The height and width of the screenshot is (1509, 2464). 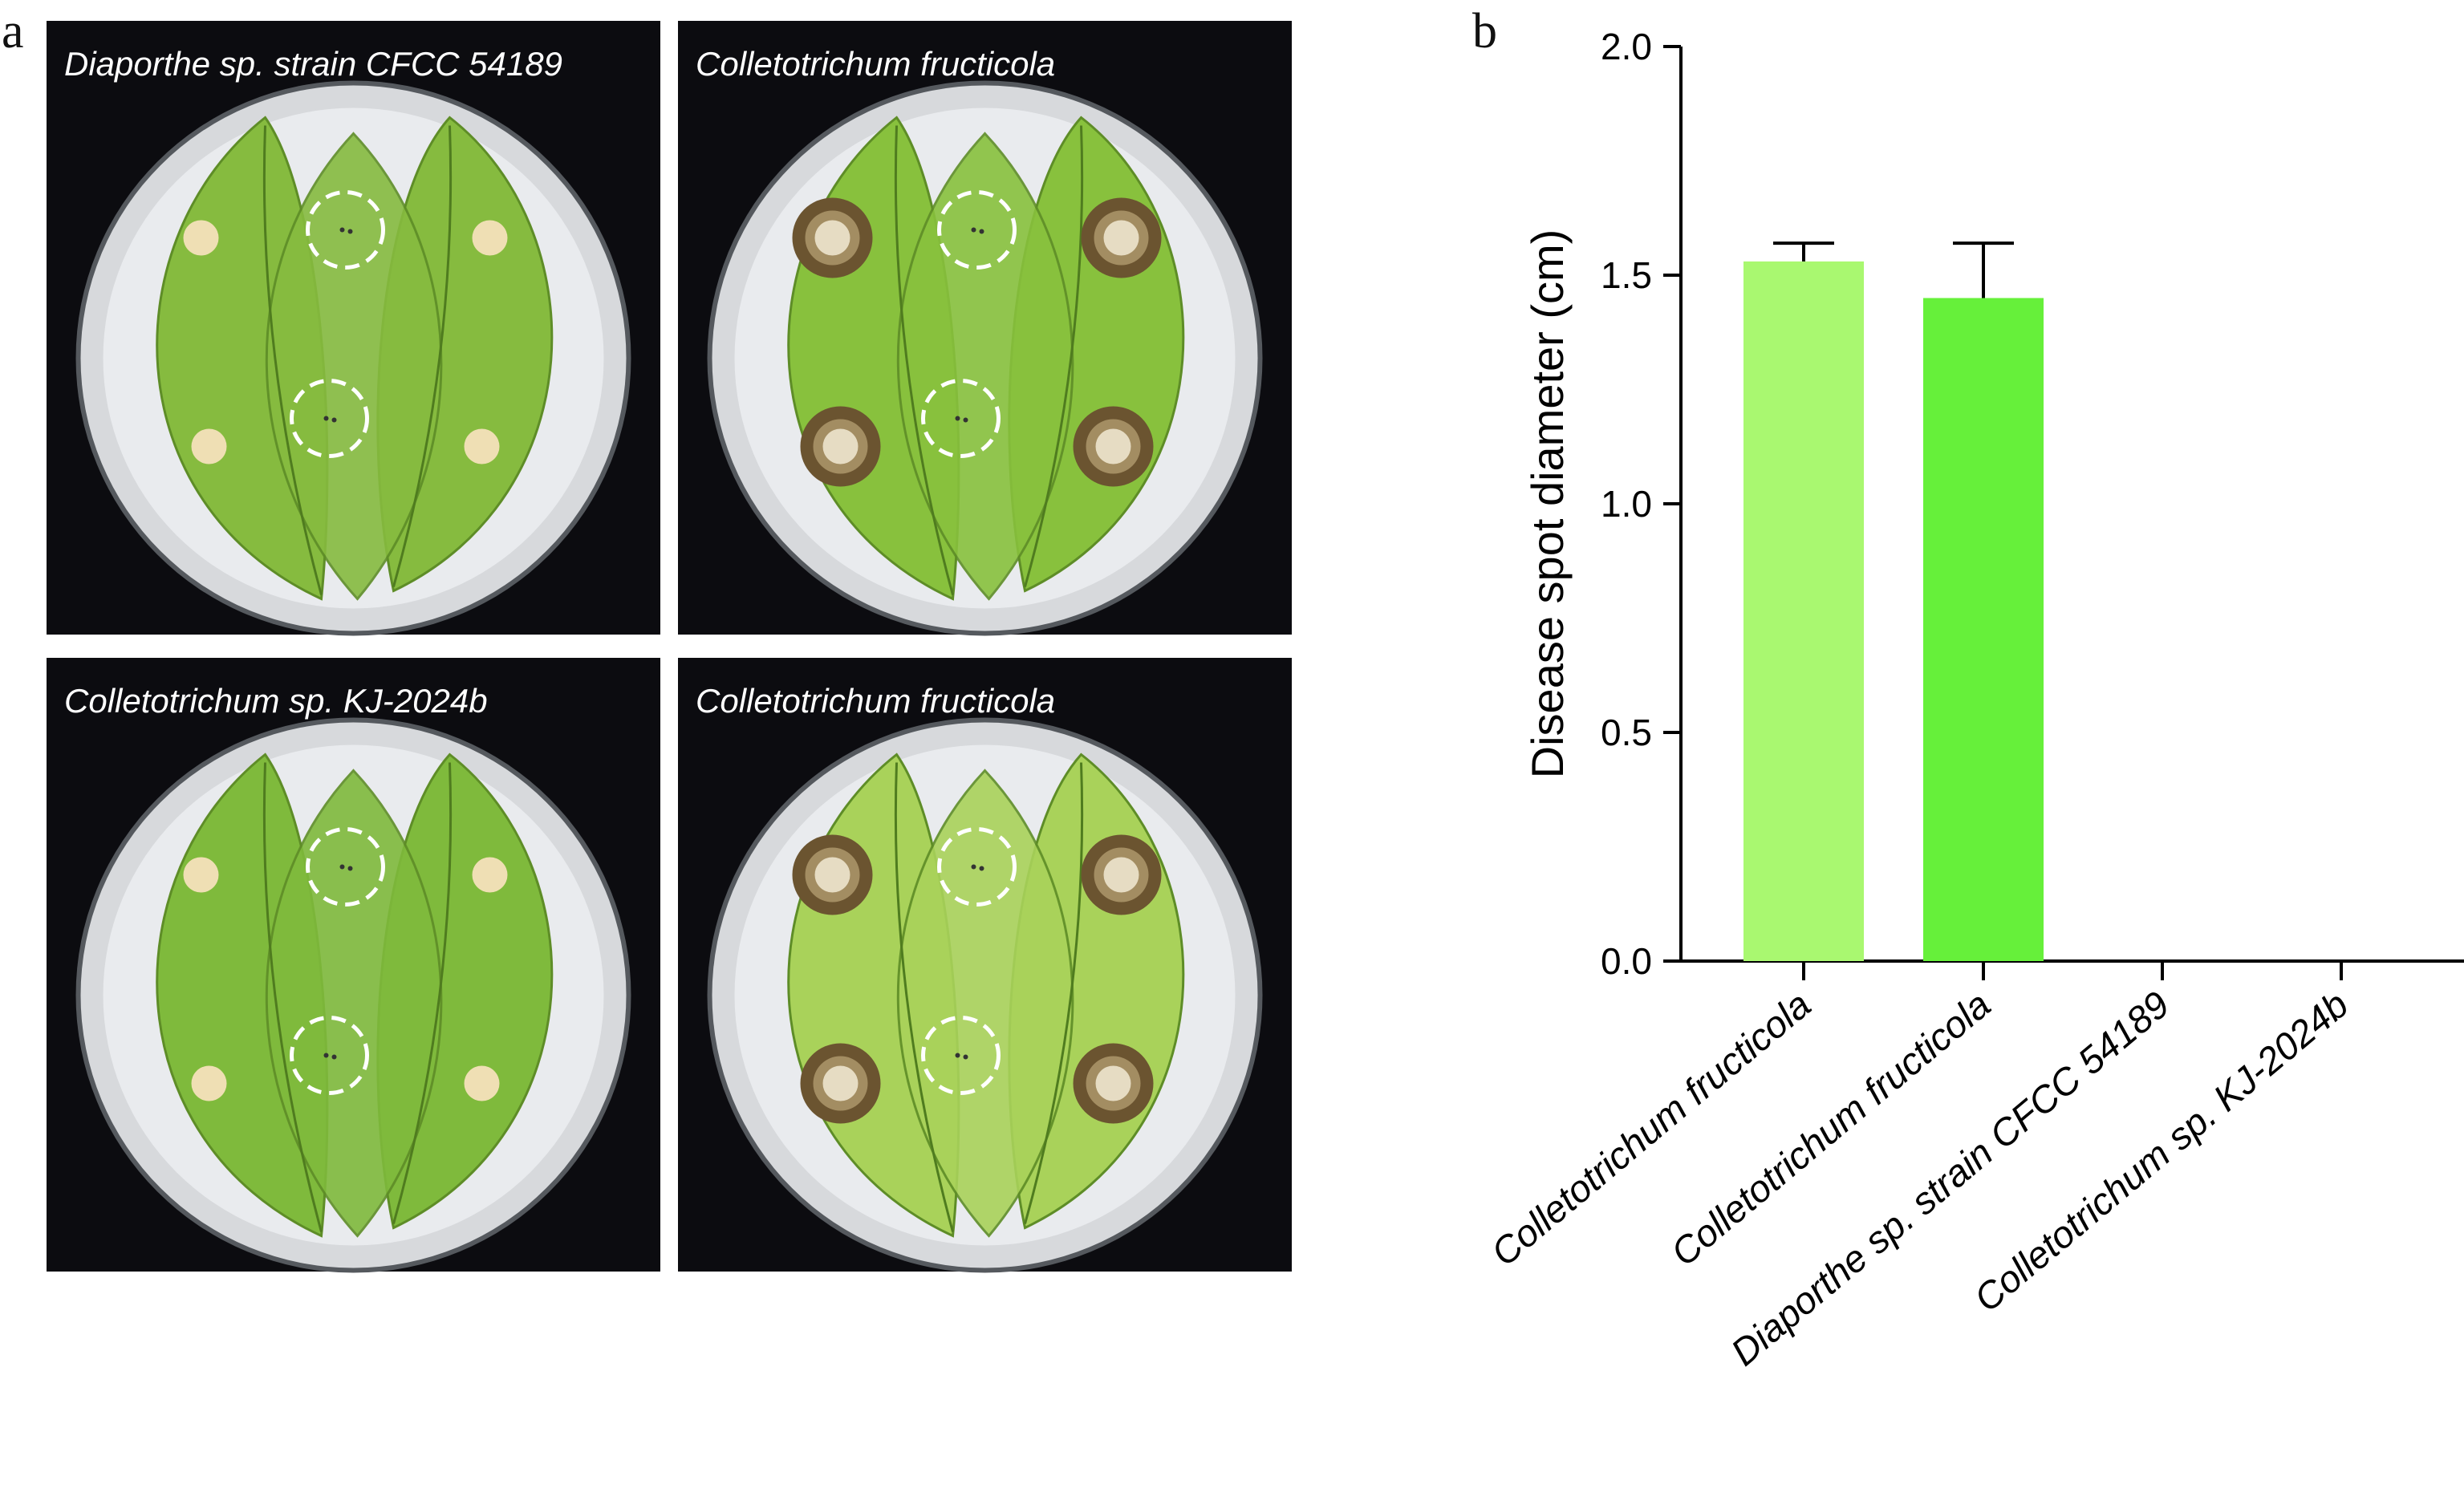 I want to click on y-axis-label: Disease spot diameter (cm), so click(x=1547, y=504).